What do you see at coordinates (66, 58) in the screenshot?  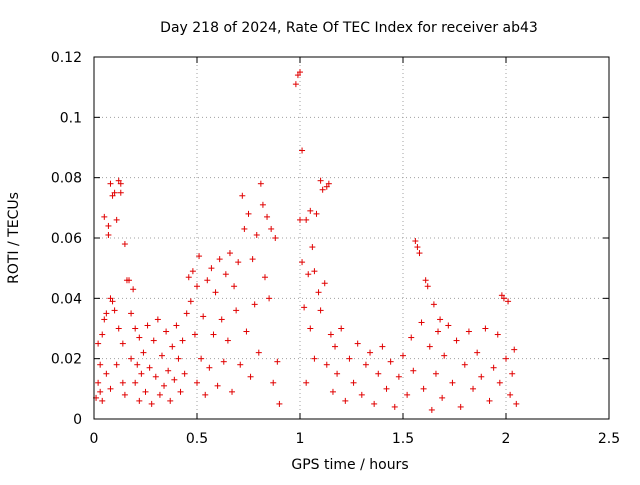 I see `y-tick-label: 0.12` at bounding box center [66, 58].